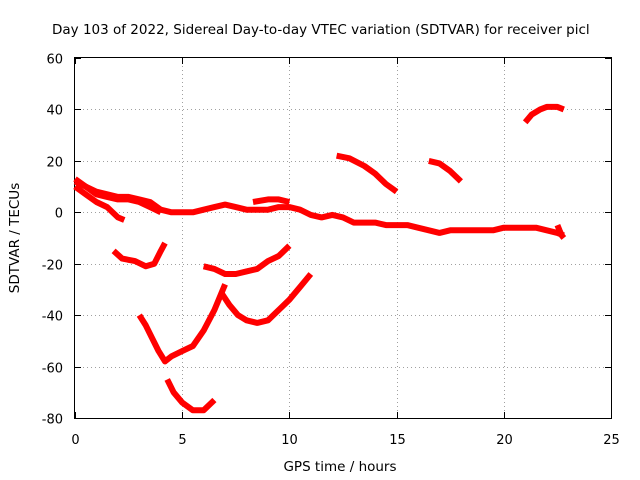 The image size is (640, 480). What do you see at coordinates (504, 440) in the screenshot?
I see `x-tick-label: 20` at bounding box center [504, 440].